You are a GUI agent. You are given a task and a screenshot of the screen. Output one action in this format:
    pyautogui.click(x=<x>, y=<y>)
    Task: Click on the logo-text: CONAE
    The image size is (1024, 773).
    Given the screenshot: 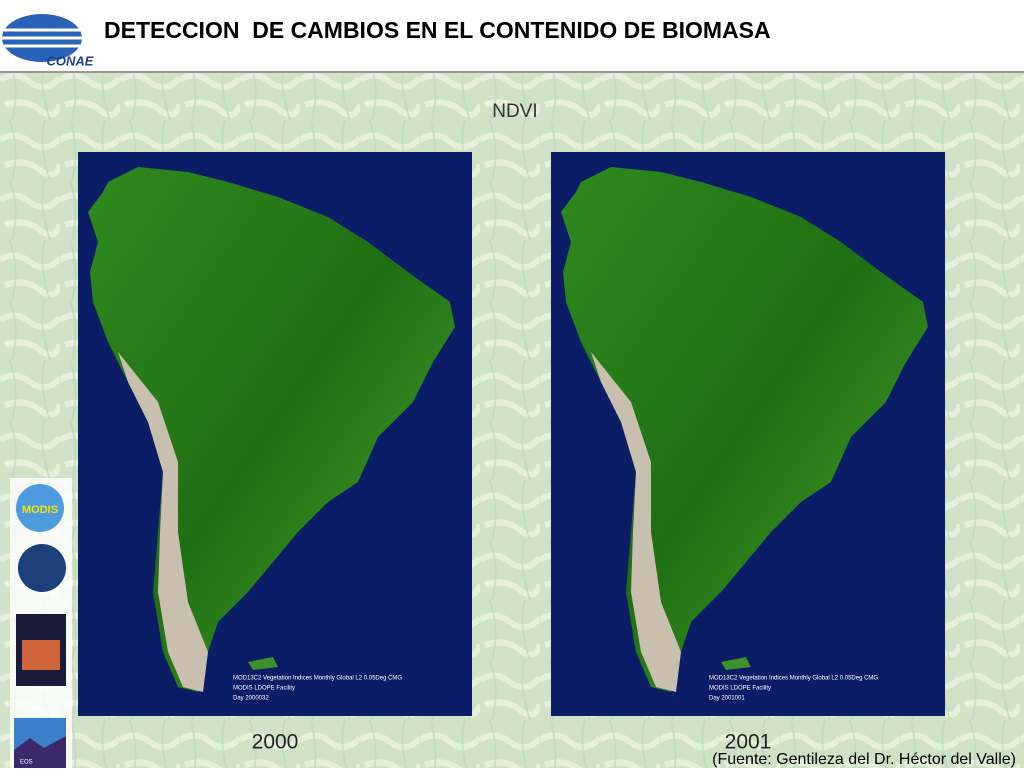 What is the action you would take?
    pyautogui.click(x=70, y=60)
    